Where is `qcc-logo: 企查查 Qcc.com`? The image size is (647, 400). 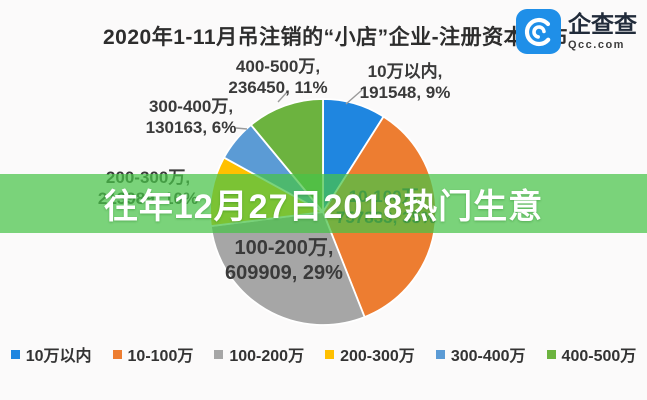 qcc-logo: 企查查 Qcc.com is located at coordinates (576, 31).